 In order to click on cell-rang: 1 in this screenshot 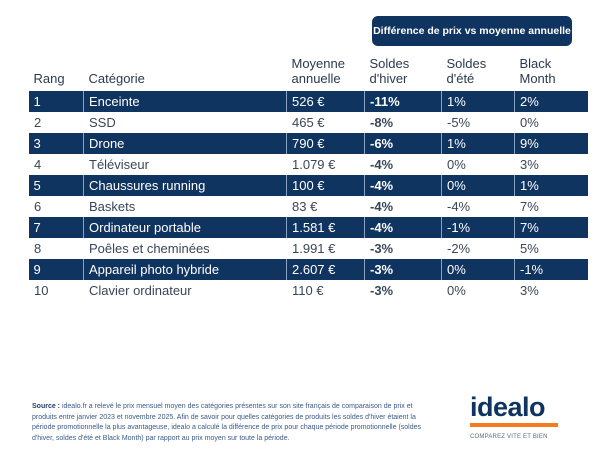, I will do `click(56, 101)`.